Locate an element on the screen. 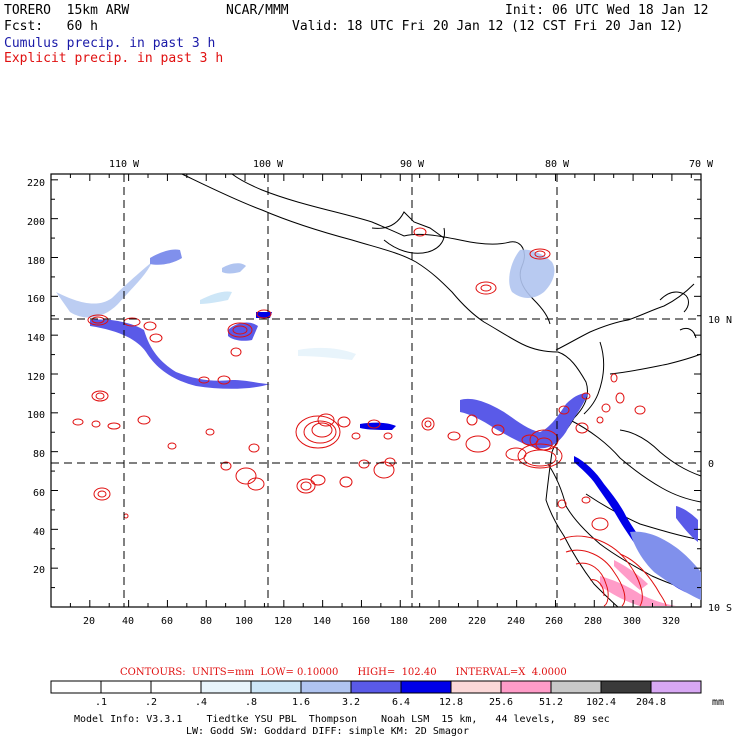  legend-label: 6.4 is located at coordinates (401, 702).